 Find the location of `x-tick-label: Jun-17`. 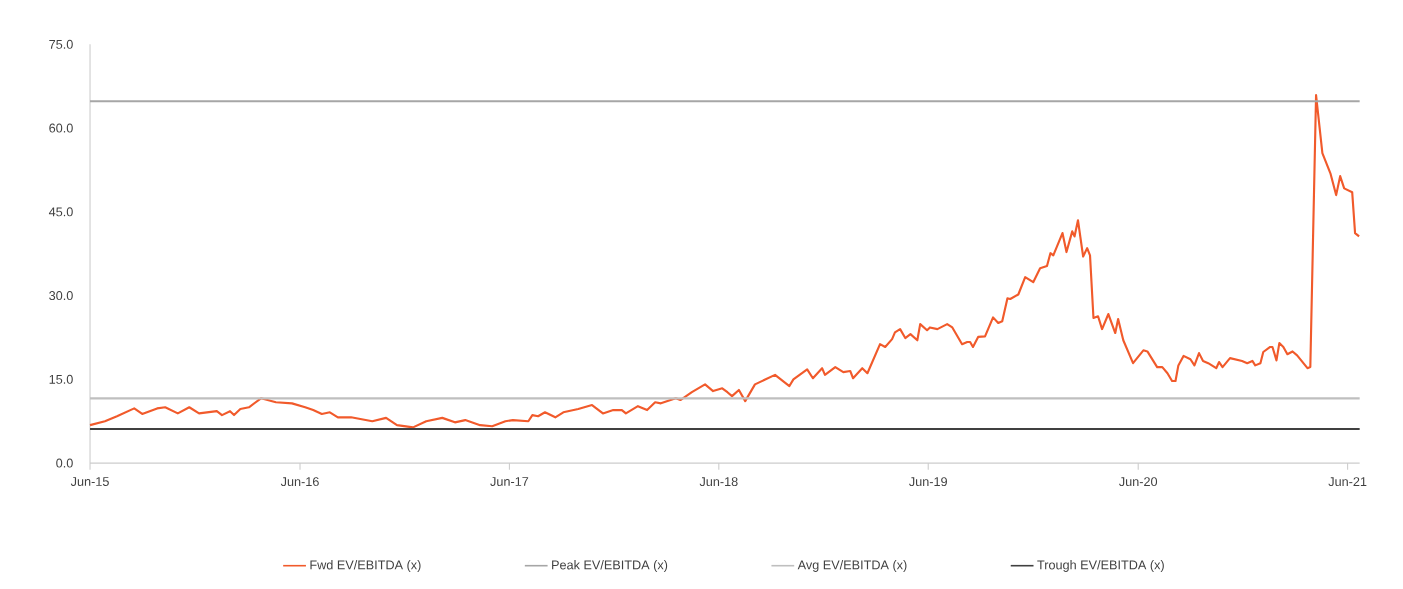

x-tick-label: Jun-17 is located at coordinates (509, 481).